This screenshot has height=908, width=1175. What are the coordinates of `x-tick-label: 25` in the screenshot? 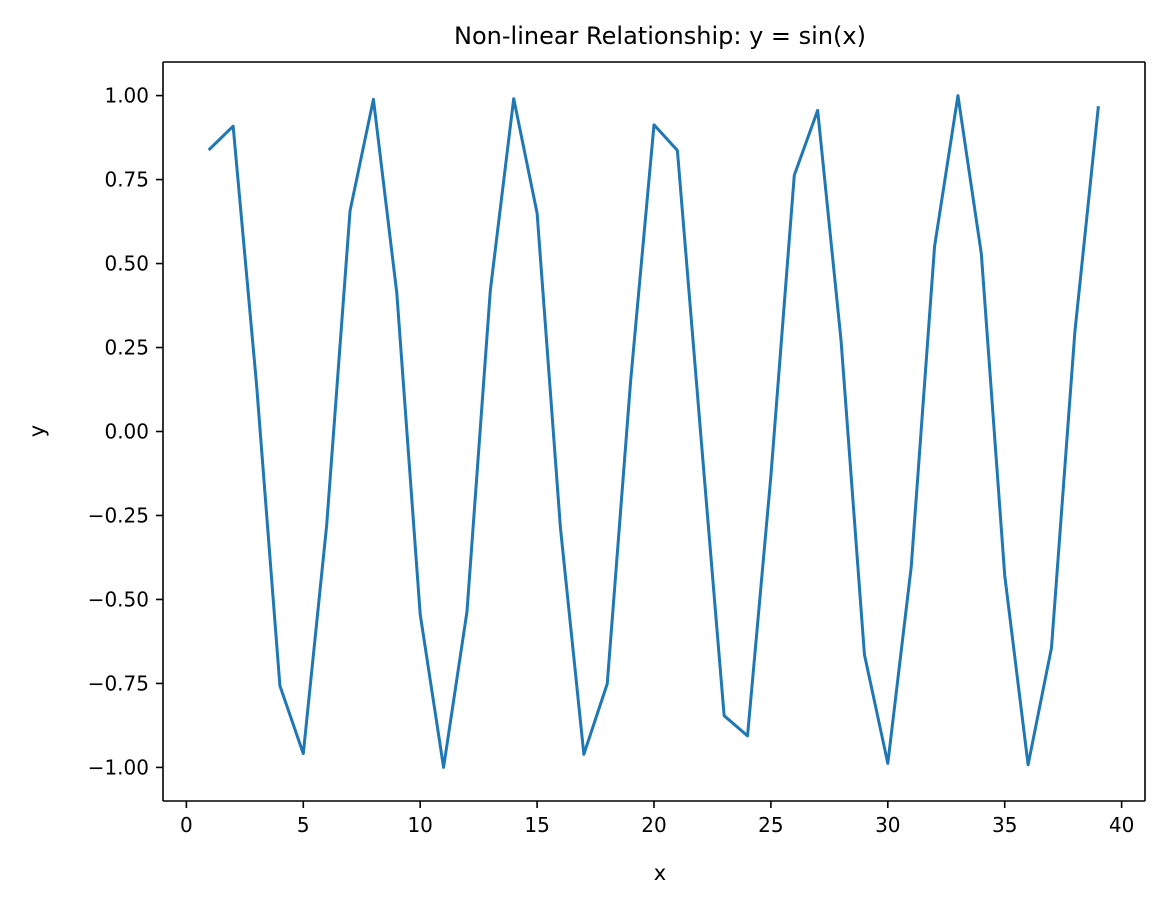 It's located at (770, 825).